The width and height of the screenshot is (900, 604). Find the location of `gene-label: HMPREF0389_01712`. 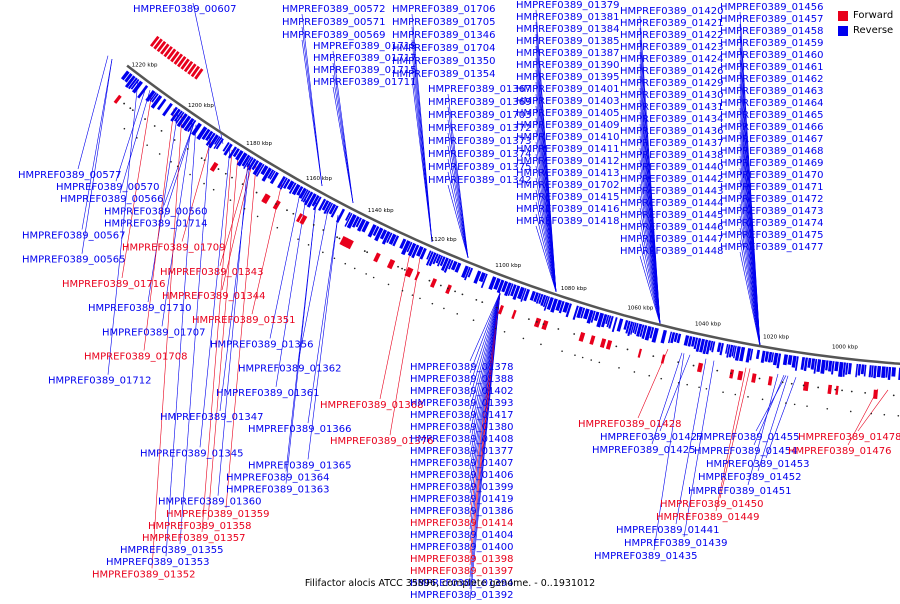

gene-label: HMPREF0389_01712 is located at coordinates (99, 381).